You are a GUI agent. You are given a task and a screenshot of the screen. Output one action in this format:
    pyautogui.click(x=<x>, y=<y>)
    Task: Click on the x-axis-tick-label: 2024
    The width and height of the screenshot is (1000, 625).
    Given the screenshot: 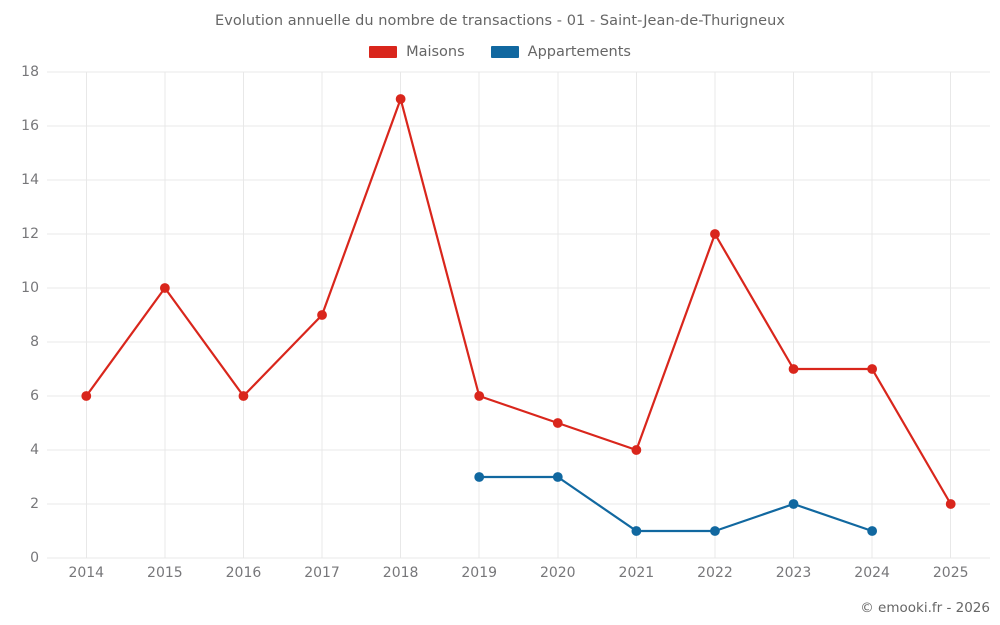 What is the action you would take?
    pyautogui.click(x=872, y=573)
    